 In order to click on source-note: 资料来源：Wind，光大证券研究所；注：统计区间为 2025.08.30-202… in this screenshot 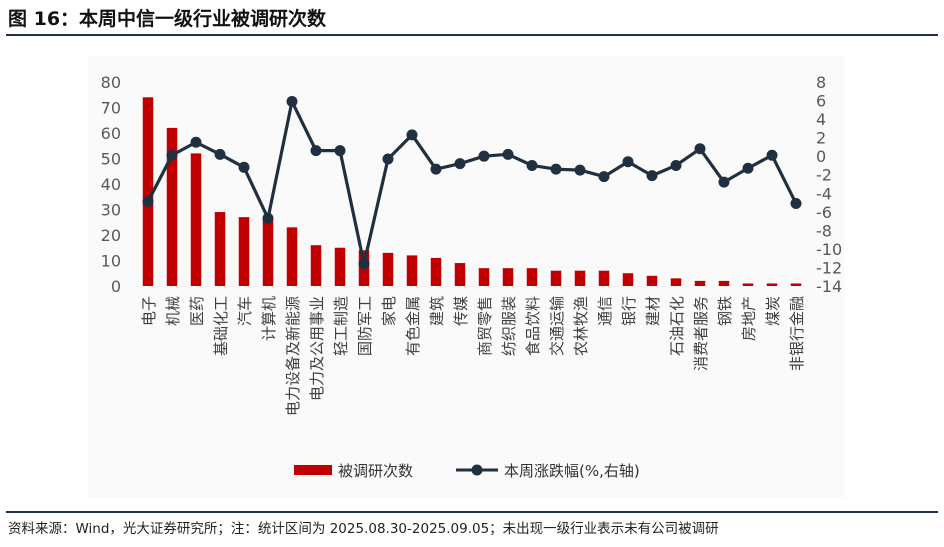, I will do `click(363, 529)`.